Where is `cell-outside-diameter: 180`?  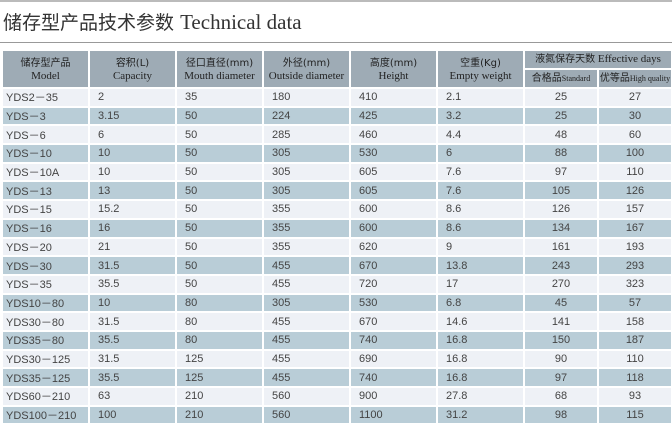
cell-outside-diameter: 180 is located at coordinates (306, 97).